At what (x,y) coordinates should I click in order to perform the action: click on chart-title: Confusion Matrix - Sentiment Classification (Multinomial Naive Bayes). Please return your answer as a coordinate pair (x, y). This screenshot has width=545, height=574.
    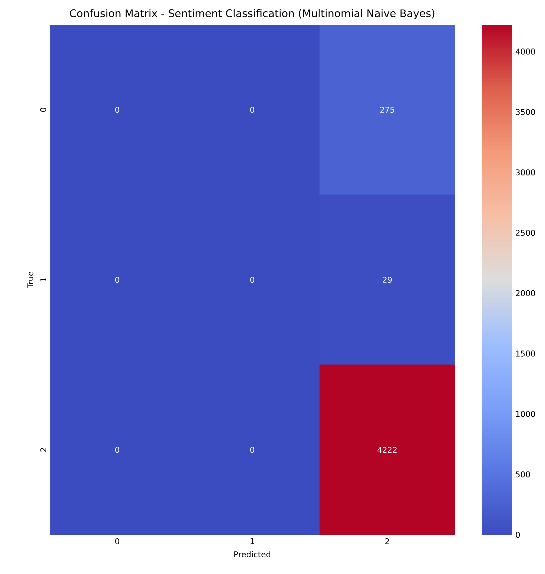
    Looking at the image, I should click on (252, 14).